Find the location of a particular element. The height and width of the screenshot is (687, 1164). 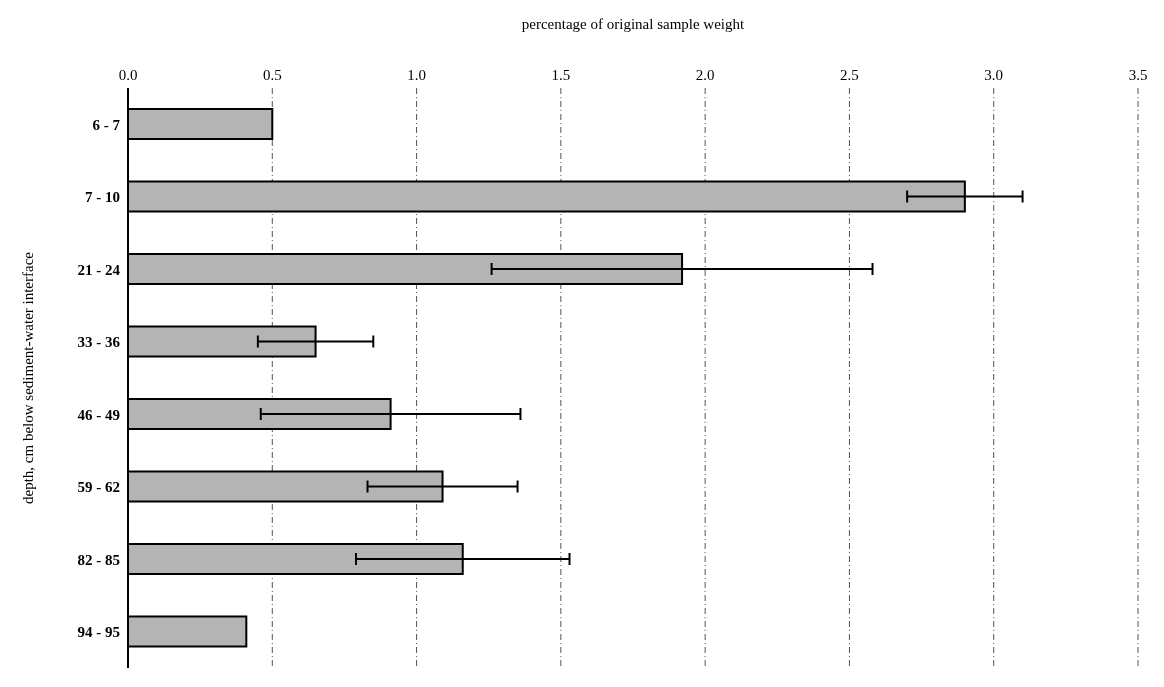

y-tick-label: 59 - 62 is located at coordinates (98, 487).